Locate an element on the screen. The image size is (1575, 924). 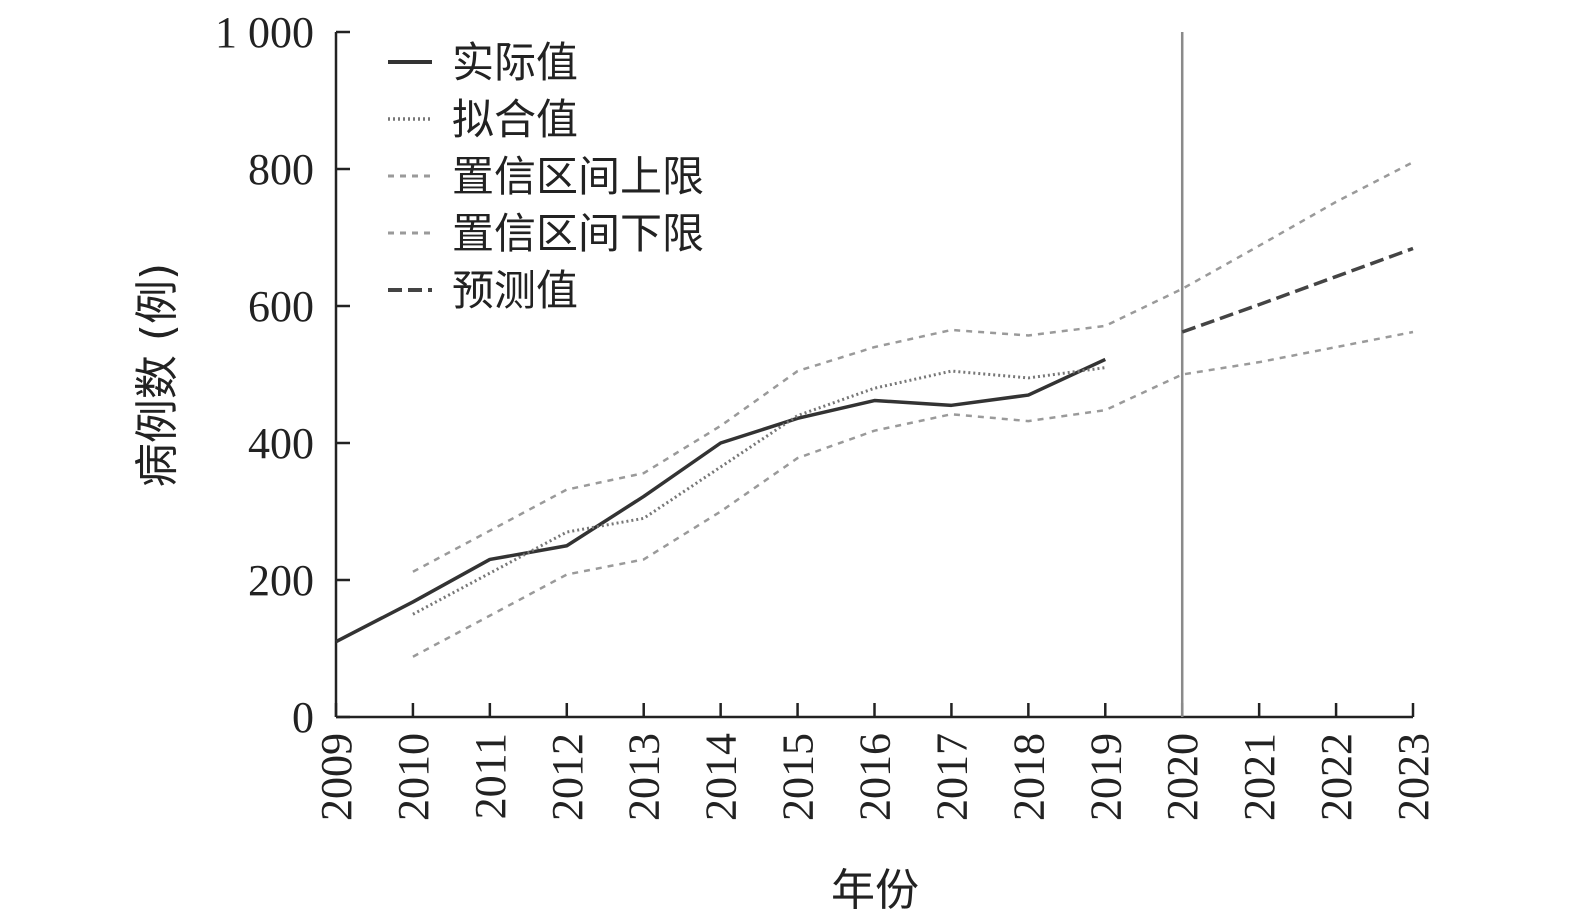
y-tick-label: 400 is located at coordinates (281, 443).